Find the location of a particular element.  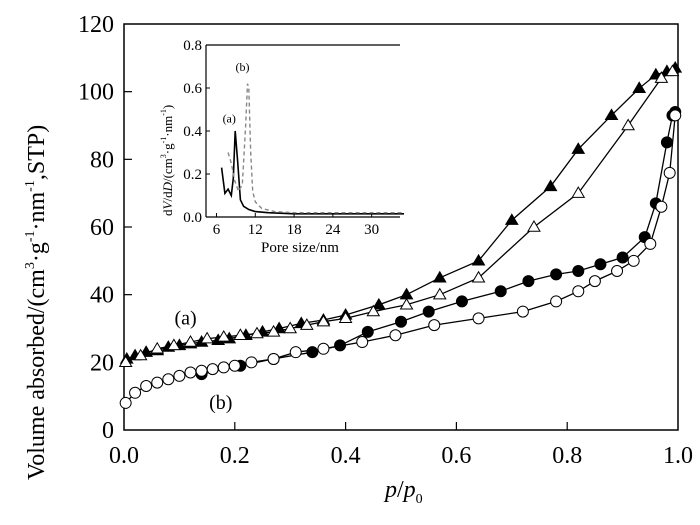

y-tick-label: 20 is located at coordinates (102, 363).